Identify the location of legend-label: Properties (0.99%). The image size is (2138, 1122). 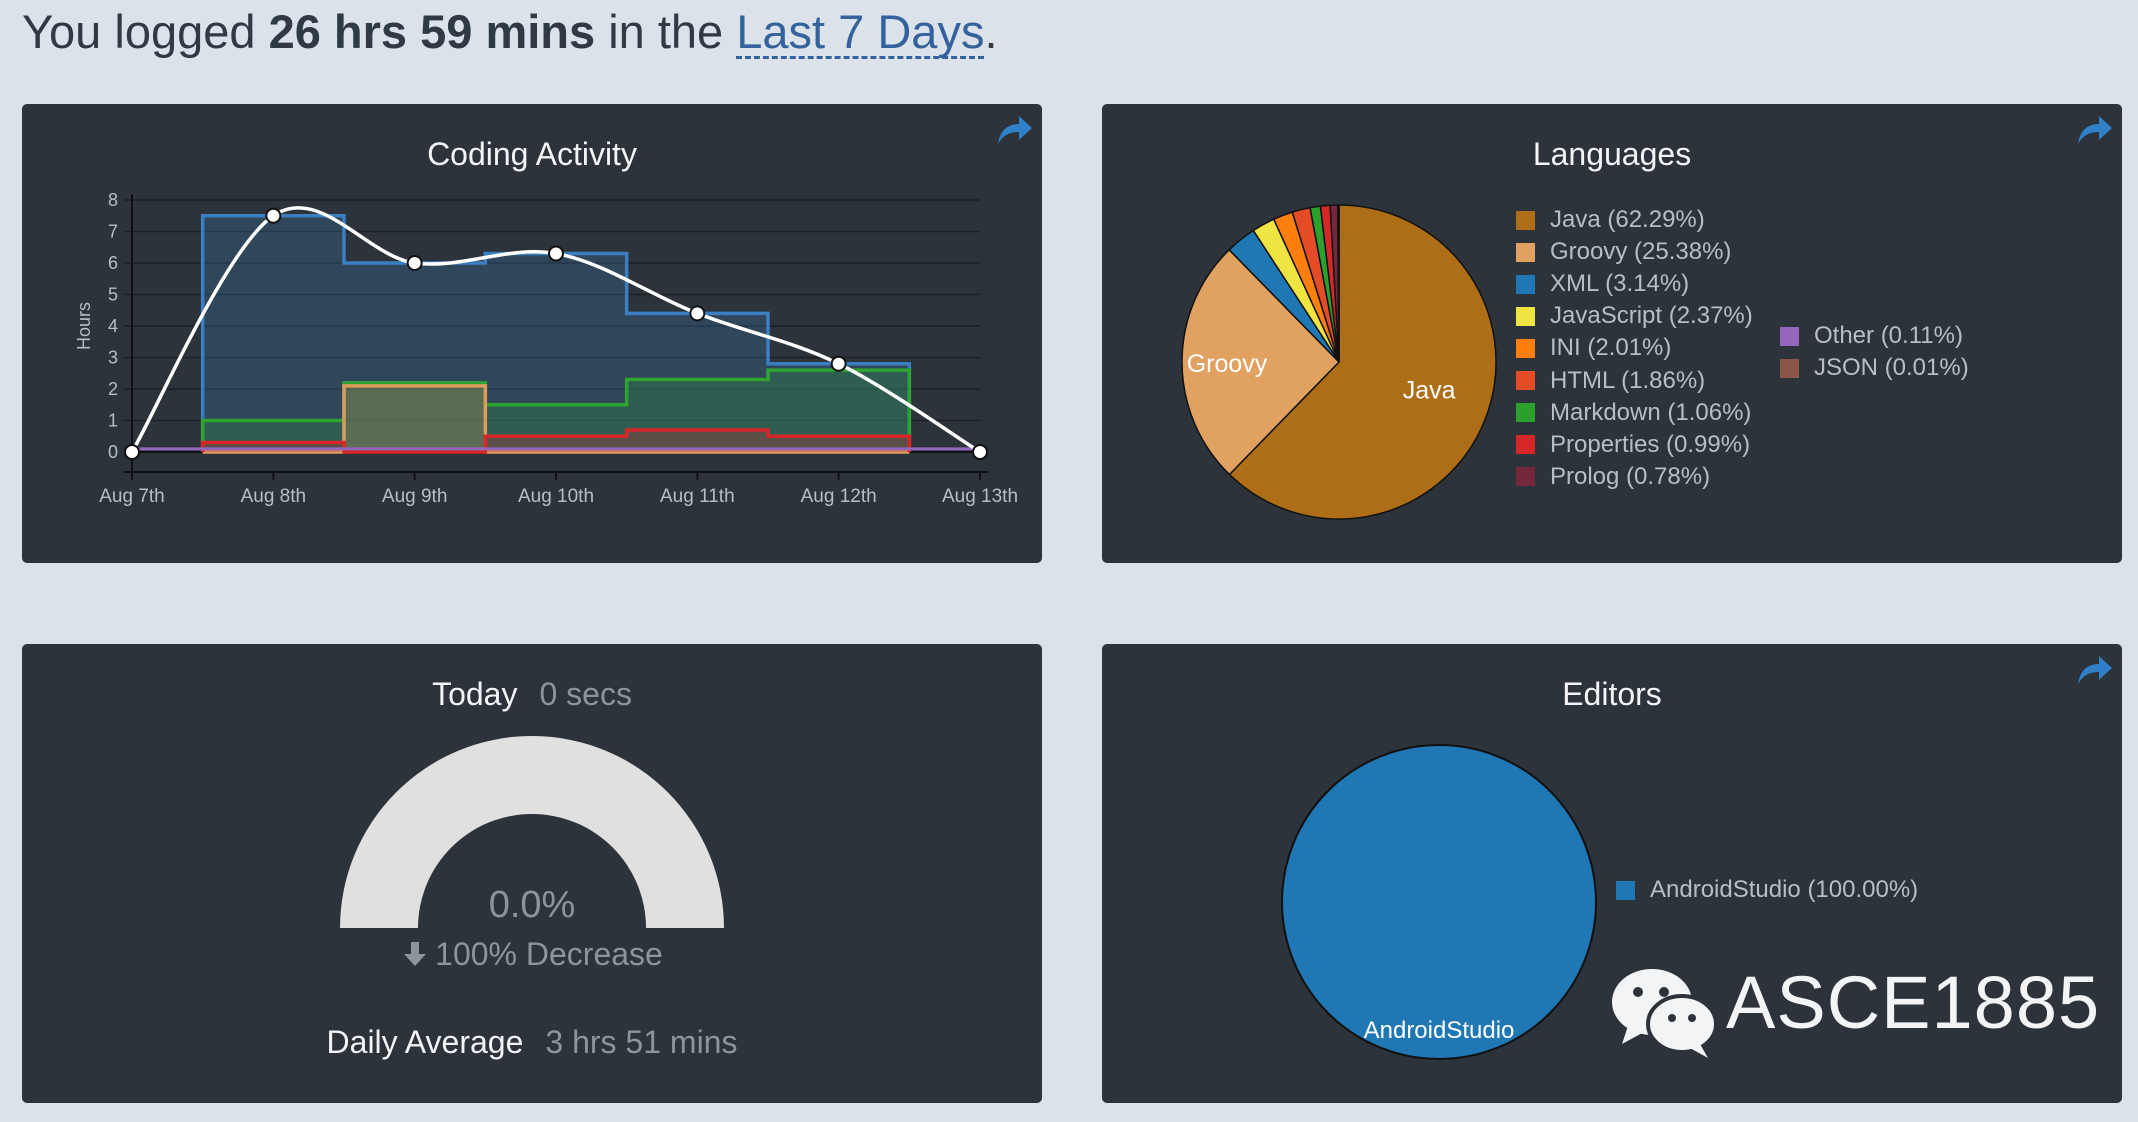
(1650, 444).